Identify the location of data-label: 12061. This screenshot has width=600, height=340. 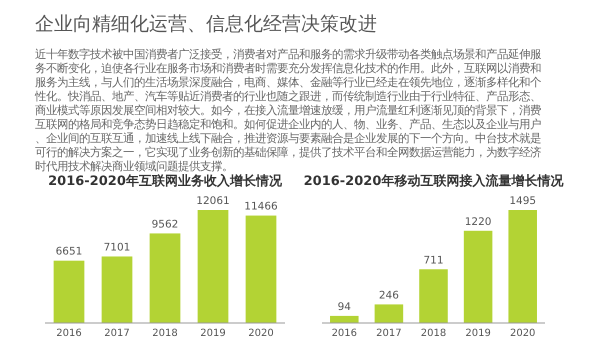
(213, 201).